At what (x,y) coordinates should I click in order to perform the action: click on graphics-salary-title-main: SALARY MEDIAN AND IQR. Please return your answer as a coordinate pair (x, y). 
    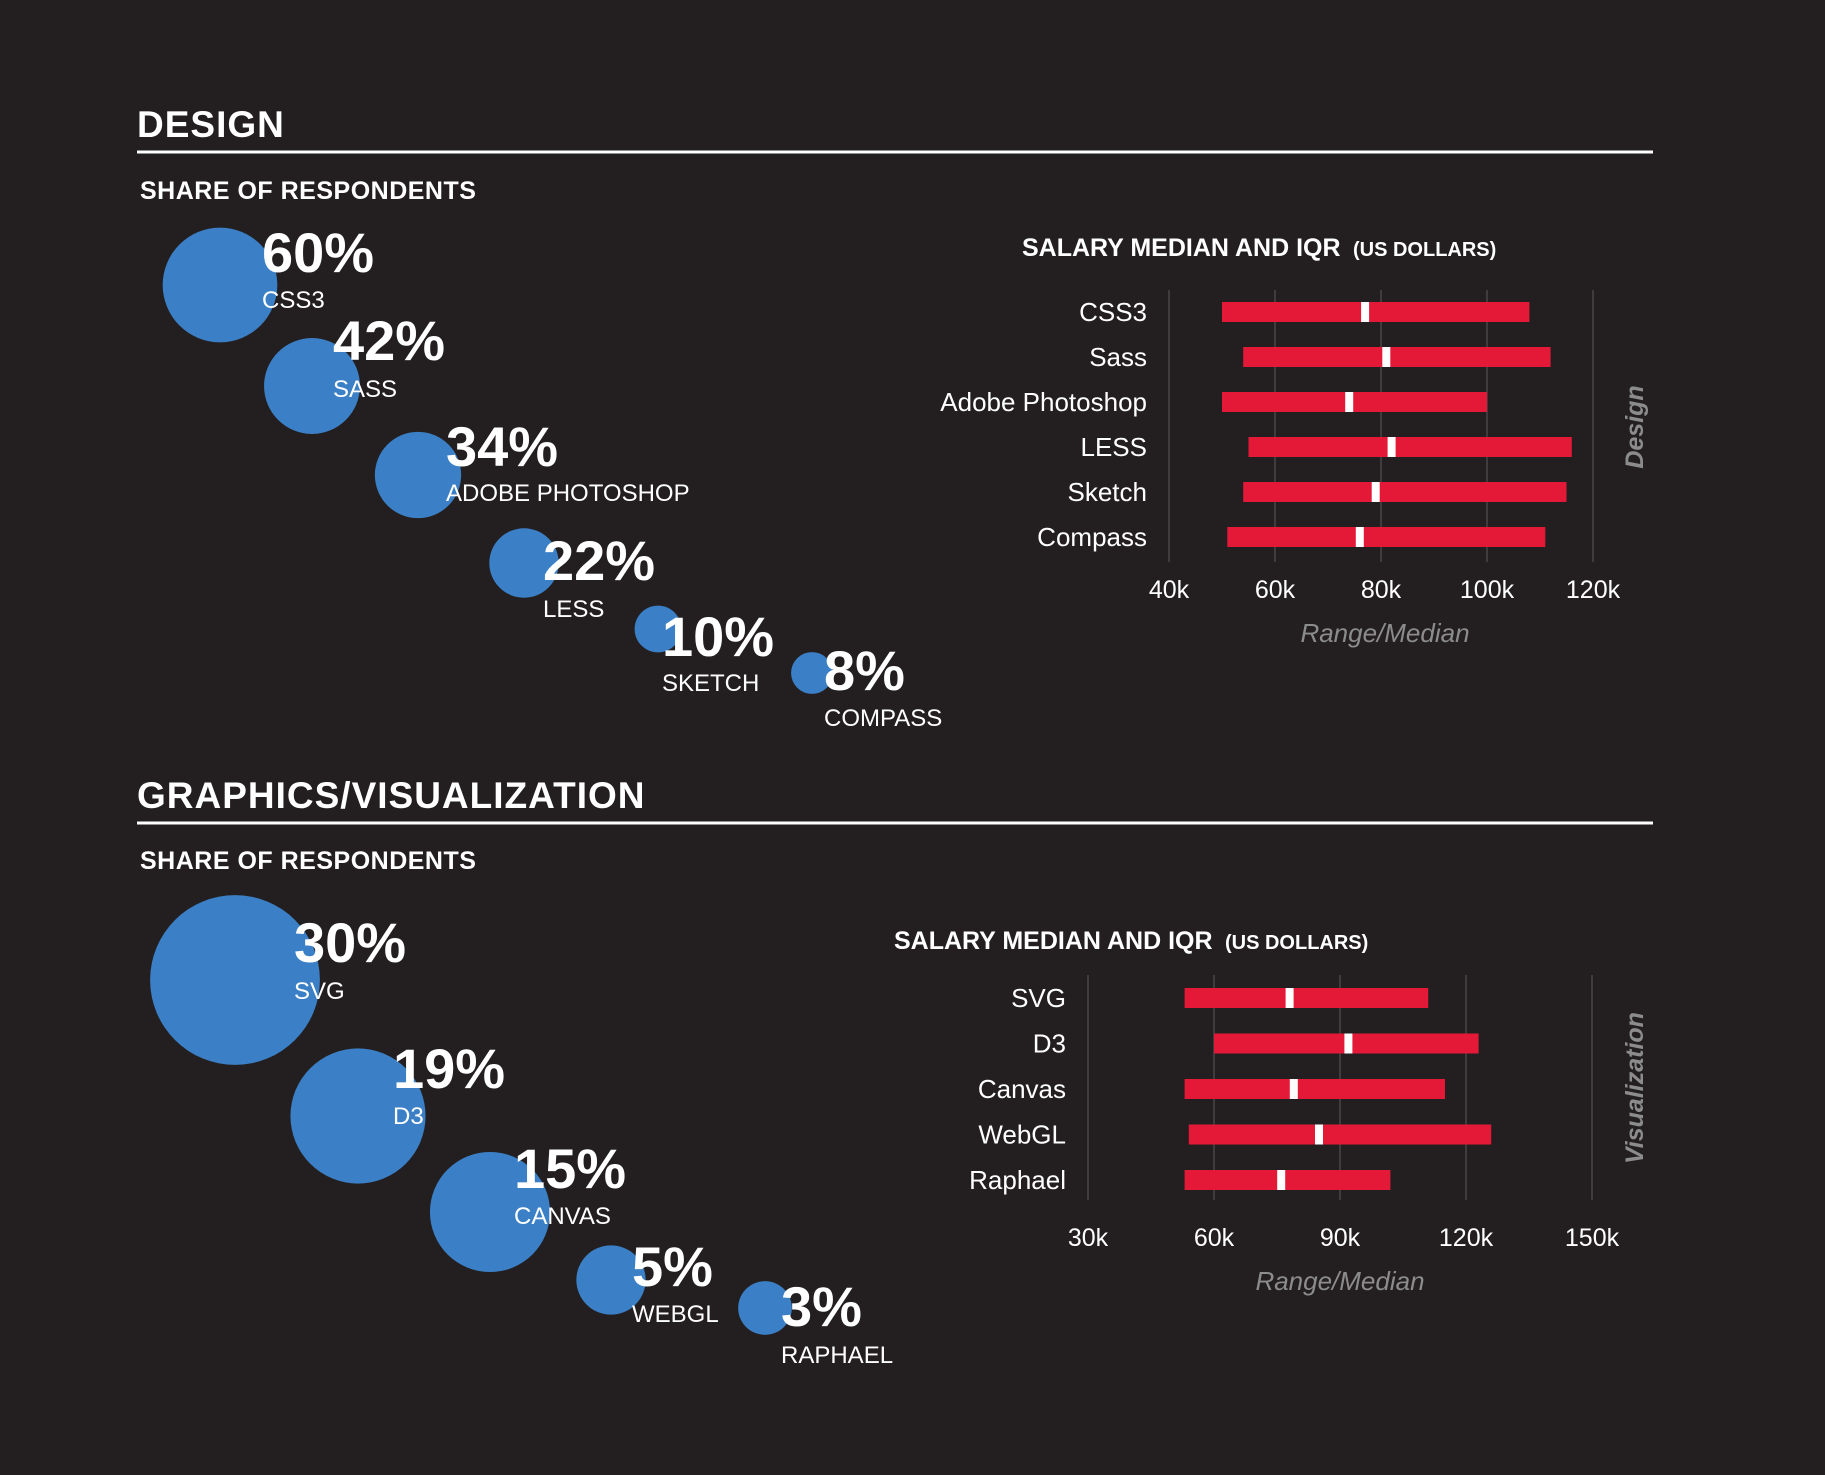
    Looking at the image, I should click on (1053, 941).